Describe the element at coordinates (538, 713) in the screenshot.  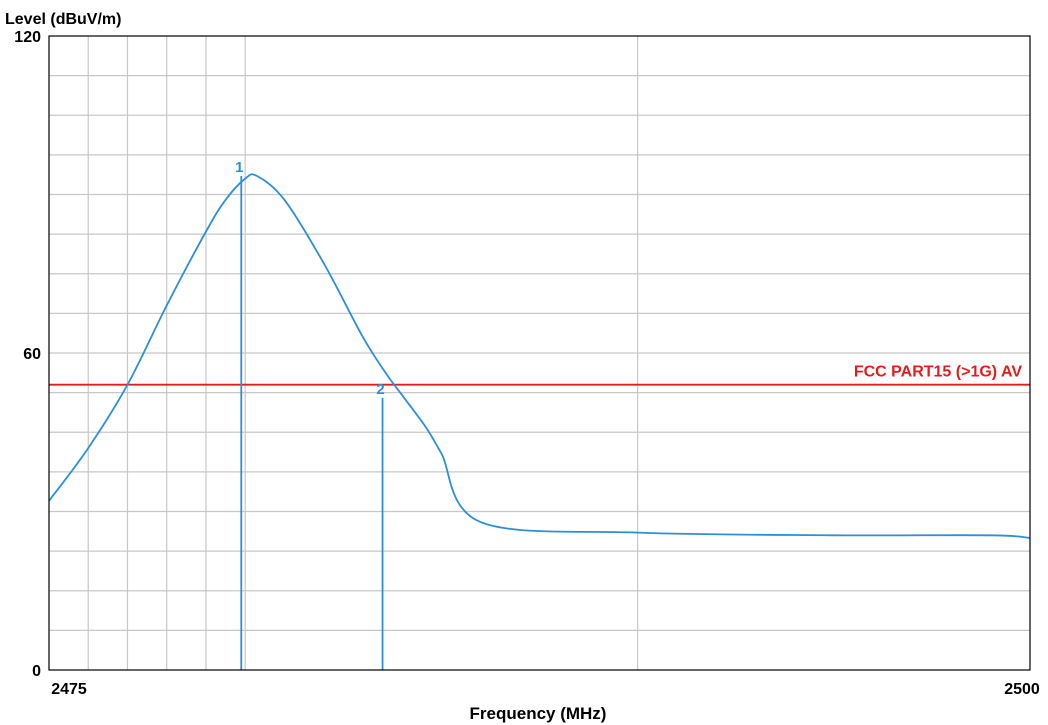
I see `x-axis-label: Frequency (MHz)` at that location.